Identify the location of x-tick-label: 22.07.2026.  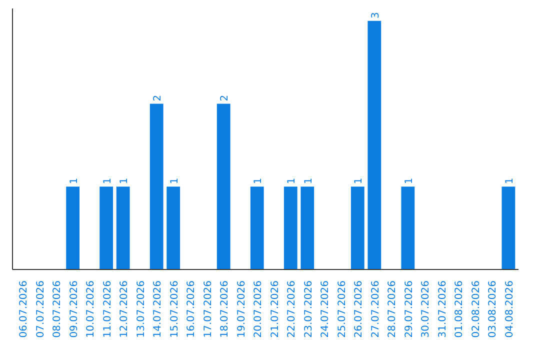
(292, 309).